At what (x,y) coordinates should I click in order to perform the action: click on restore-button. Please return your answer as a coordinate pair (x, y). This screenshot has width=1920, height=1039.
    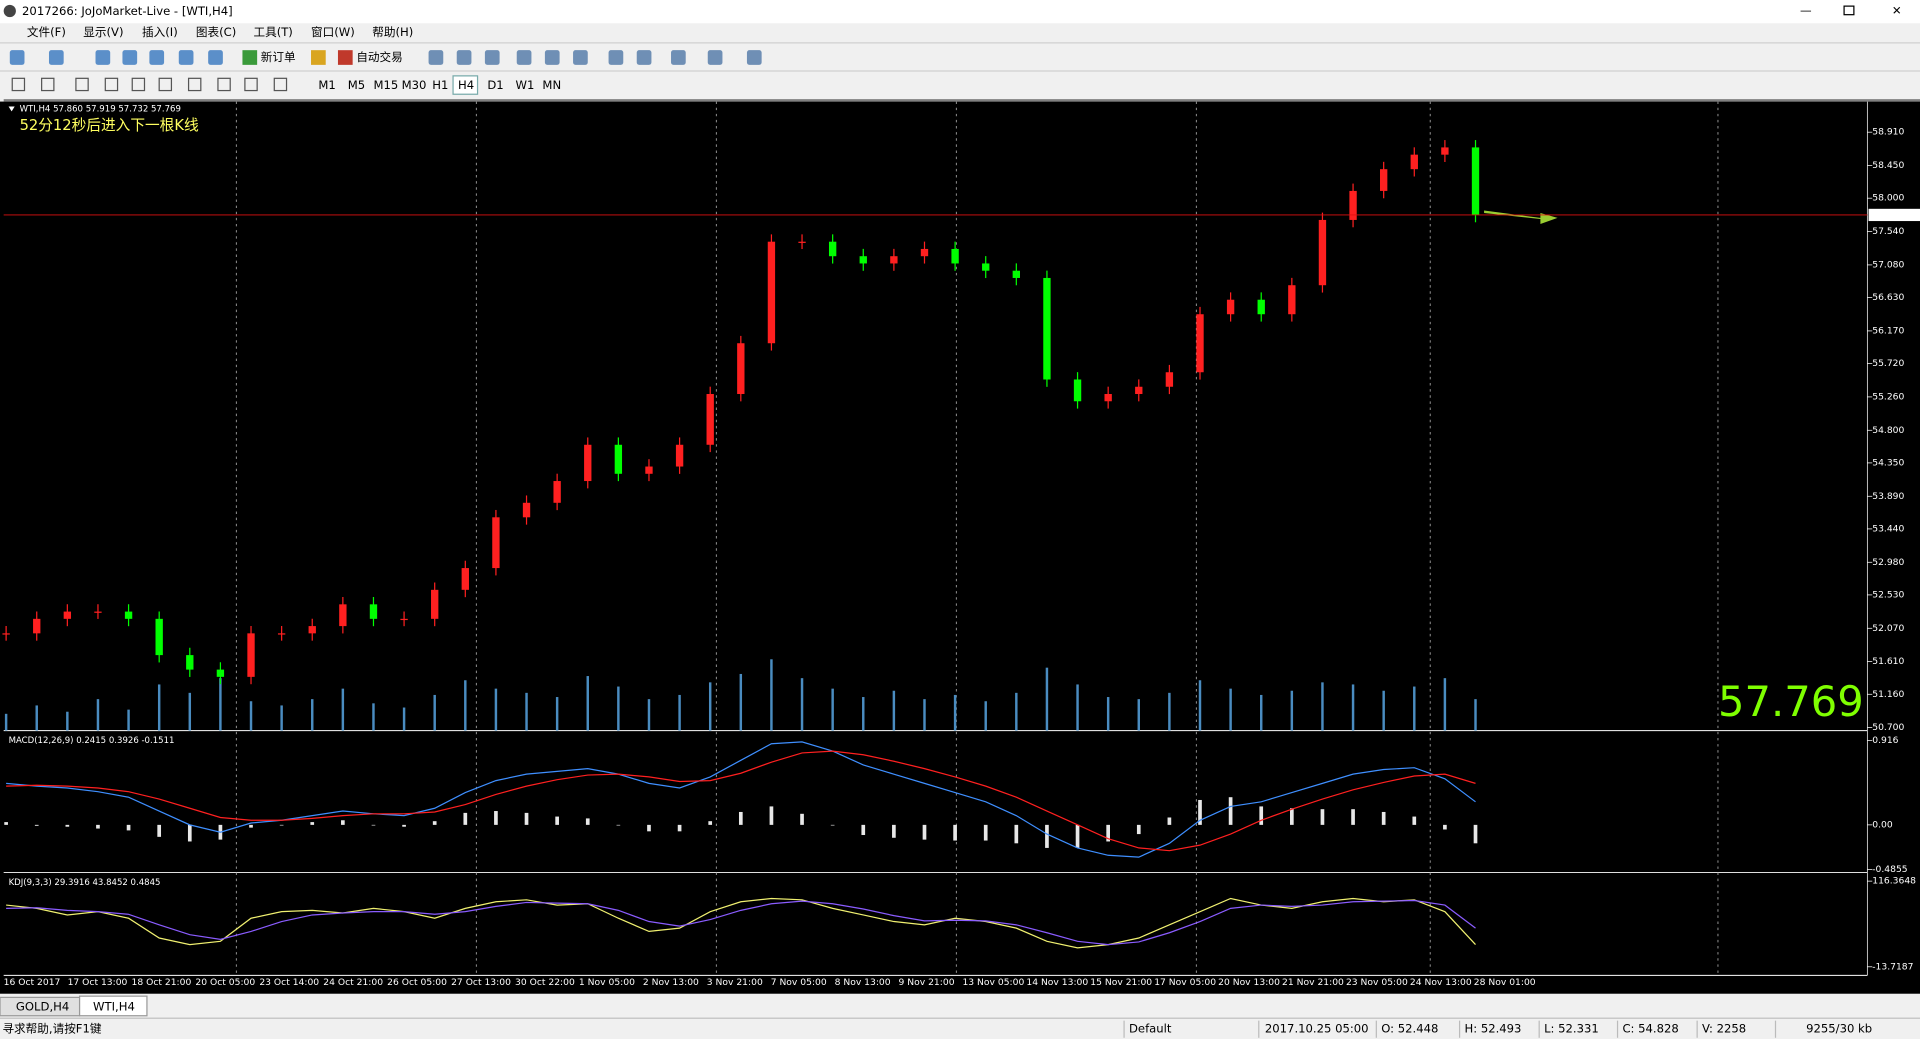
    Looking at the image, I should click on (1849, 10).